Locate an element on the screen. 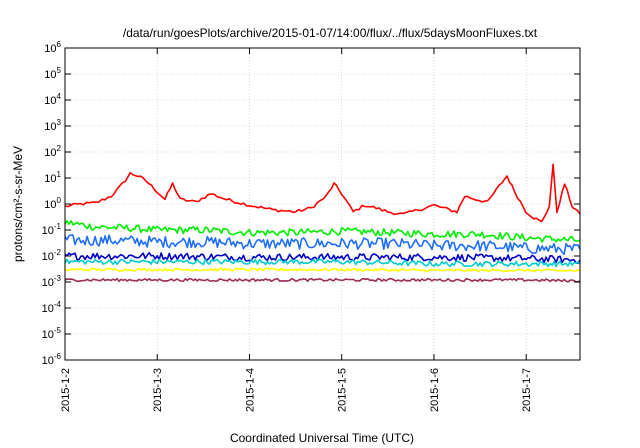  y-tick-exponent: -1 is located at coordinates (58, 226).